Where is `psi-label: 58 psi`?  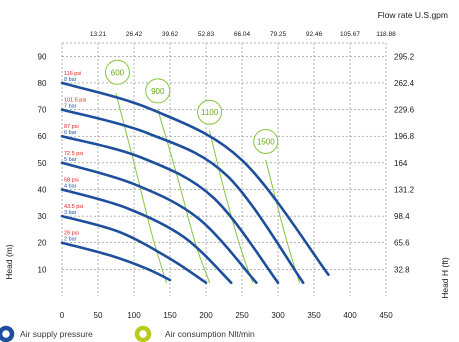 psi-label: 58 psi is located at coordinates (71, 180).